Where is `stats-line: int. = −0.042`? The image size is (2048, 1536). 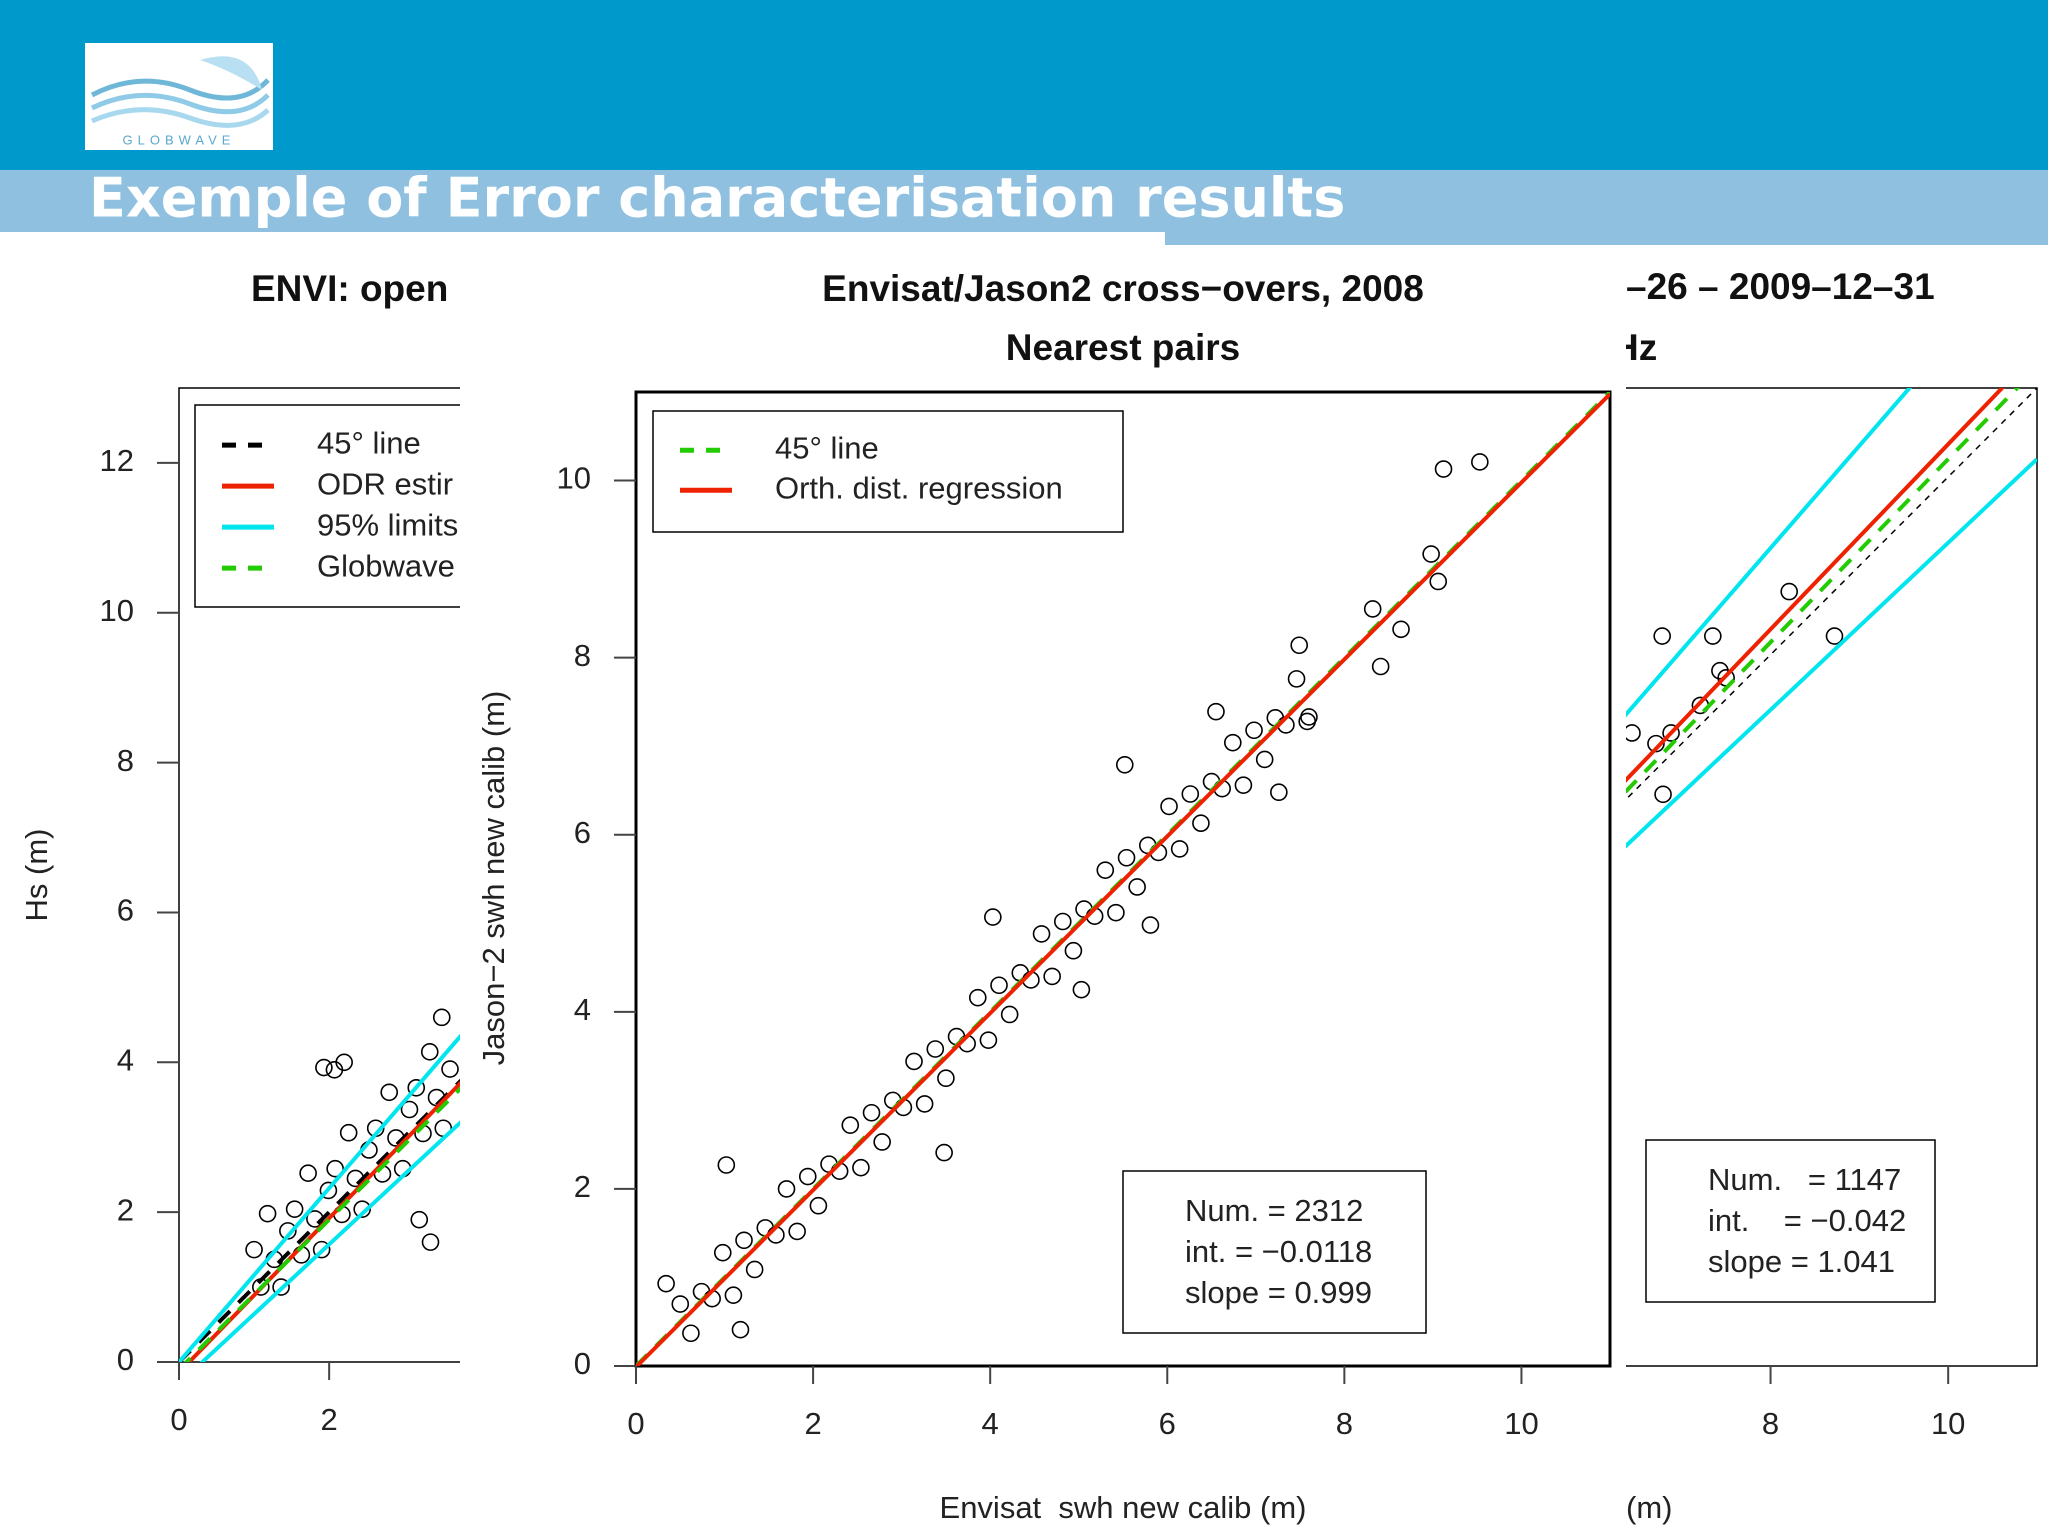
stats-line: int. = −0.042 is located at coordinates (1807, 1220).